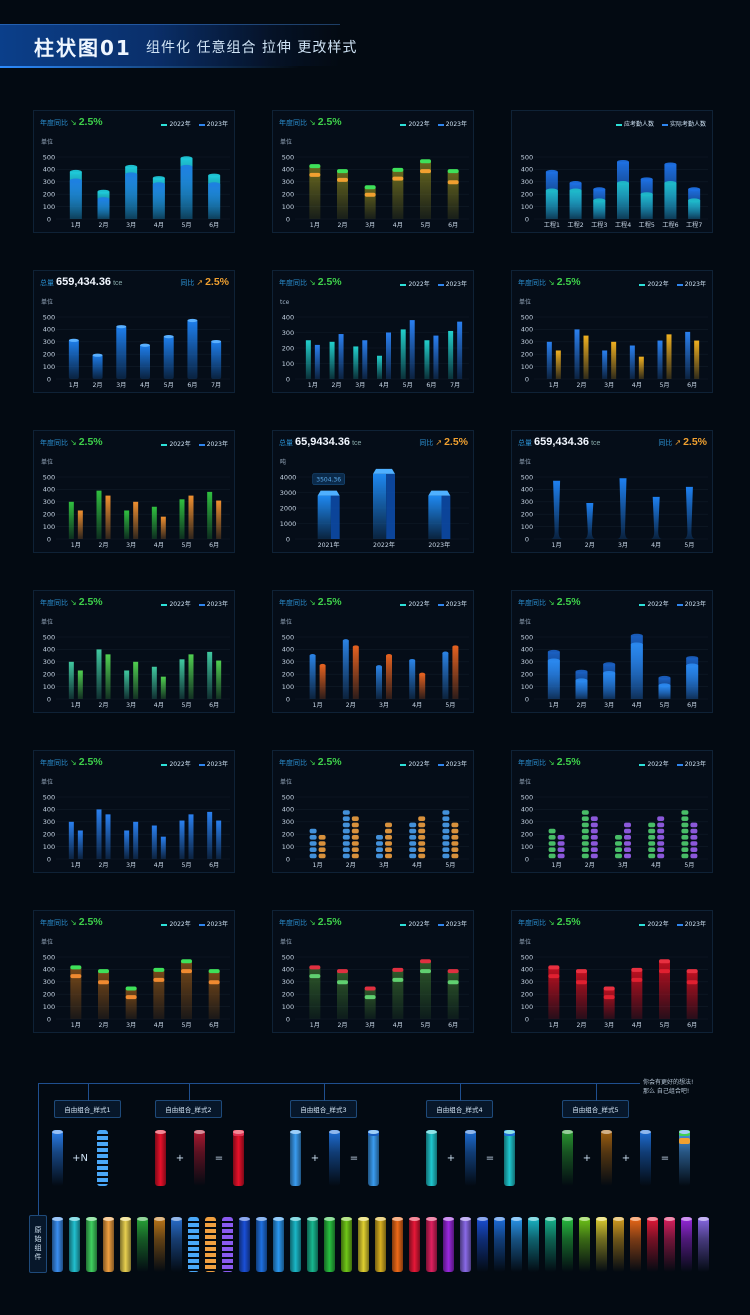 The width and height of the screenshot is (750, 1315). What do you see at coordinates (589, 521) in the screenshot?
I see `cone-bar` at bounding box center [589, 521].